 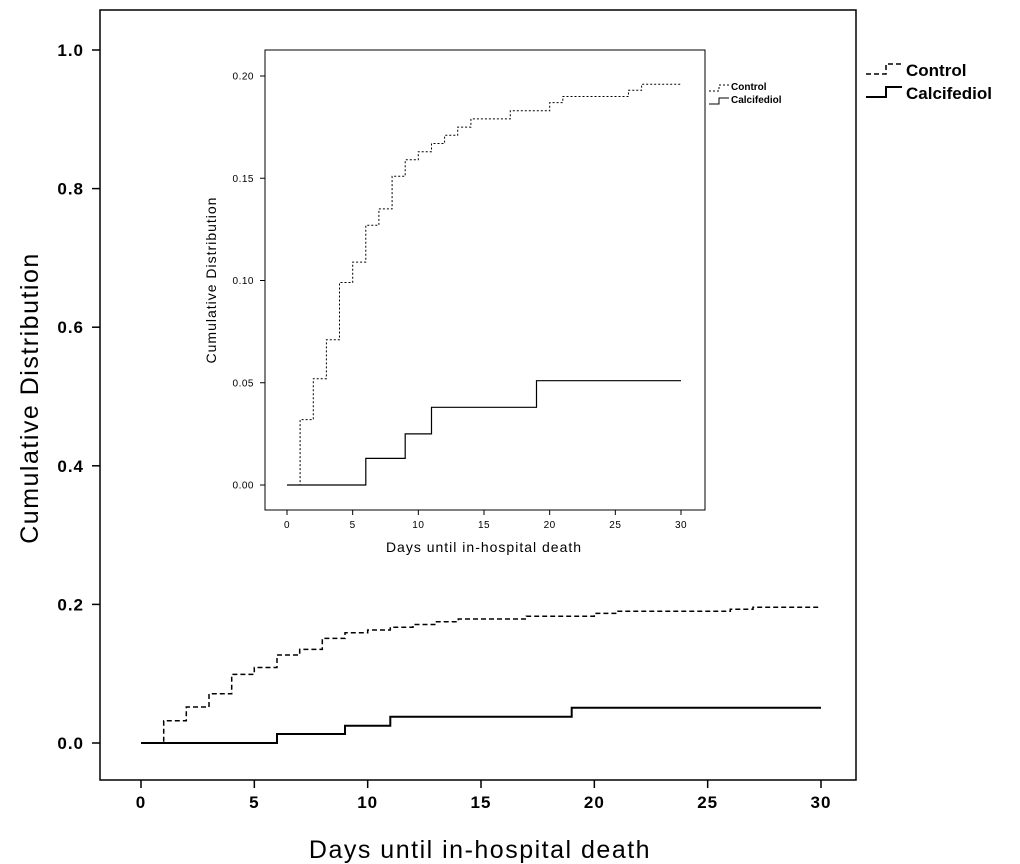 I want to click on main-legend-label-calcifediol: Calcifediol, so click(x=949, y=93).